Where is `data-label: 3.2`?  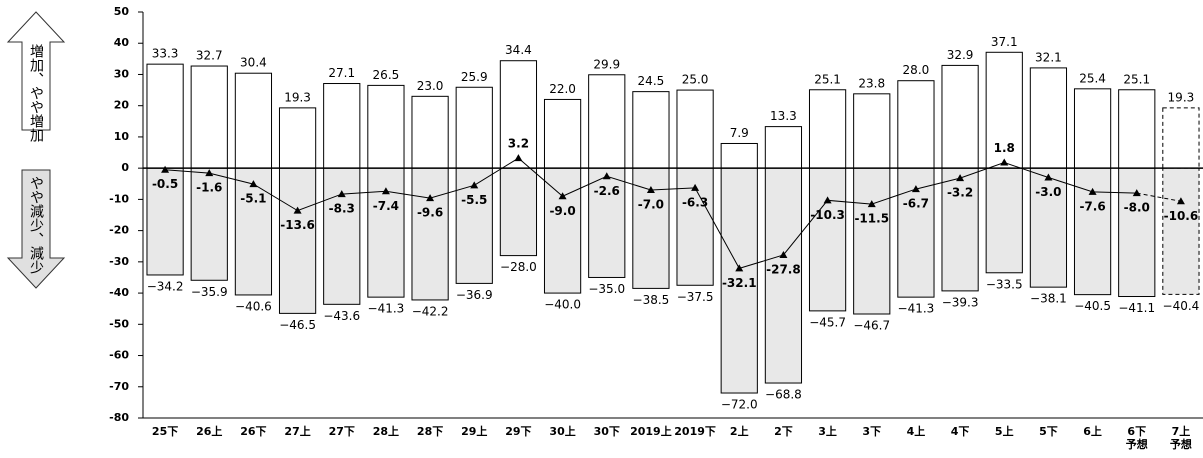 data-label: 3.2 is located at coordinates (518, 144).